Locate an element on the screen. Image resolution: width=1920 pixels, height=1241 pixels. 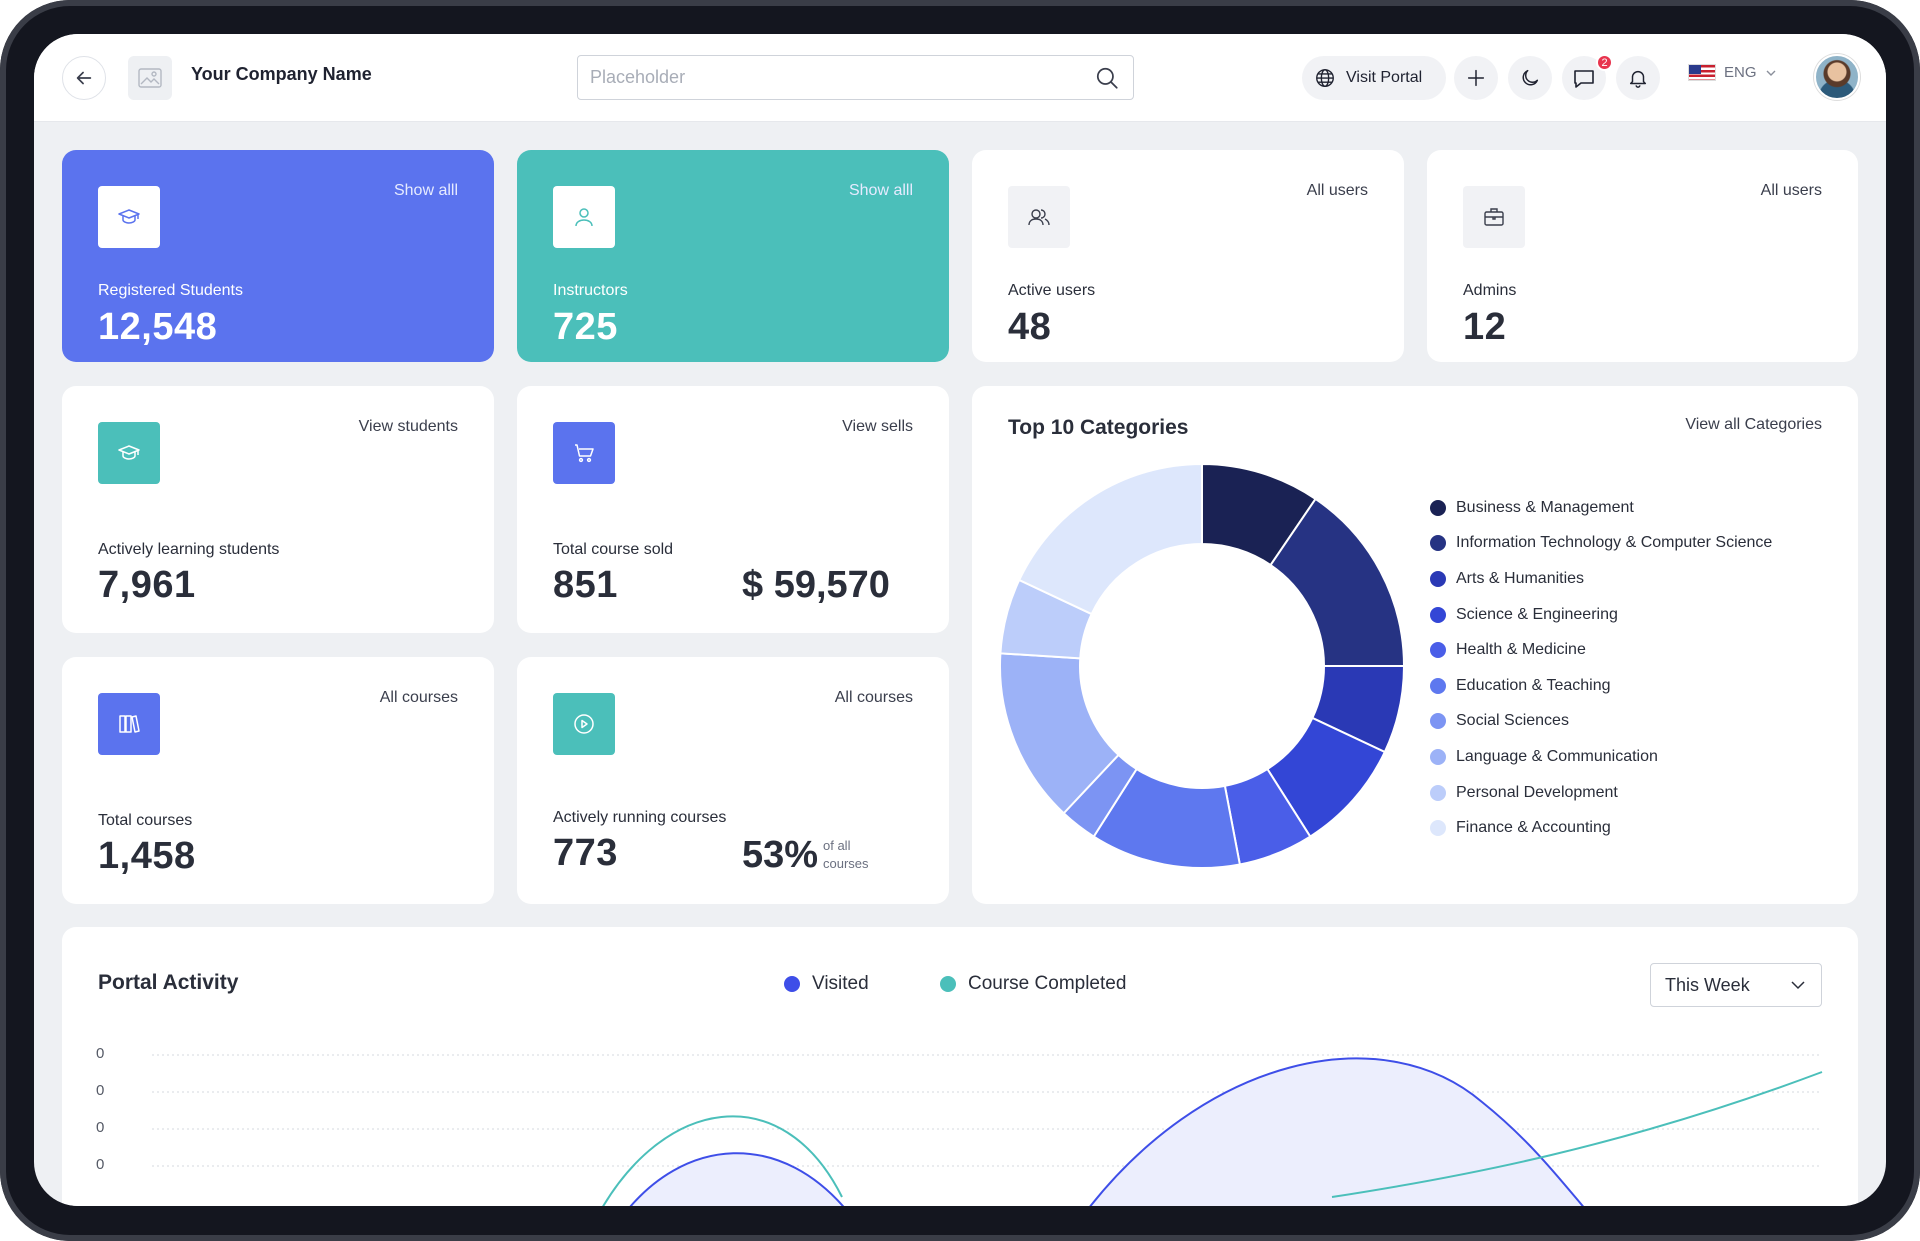
legend-item-label: Social Sciences is located at coordinates (1512, 721).